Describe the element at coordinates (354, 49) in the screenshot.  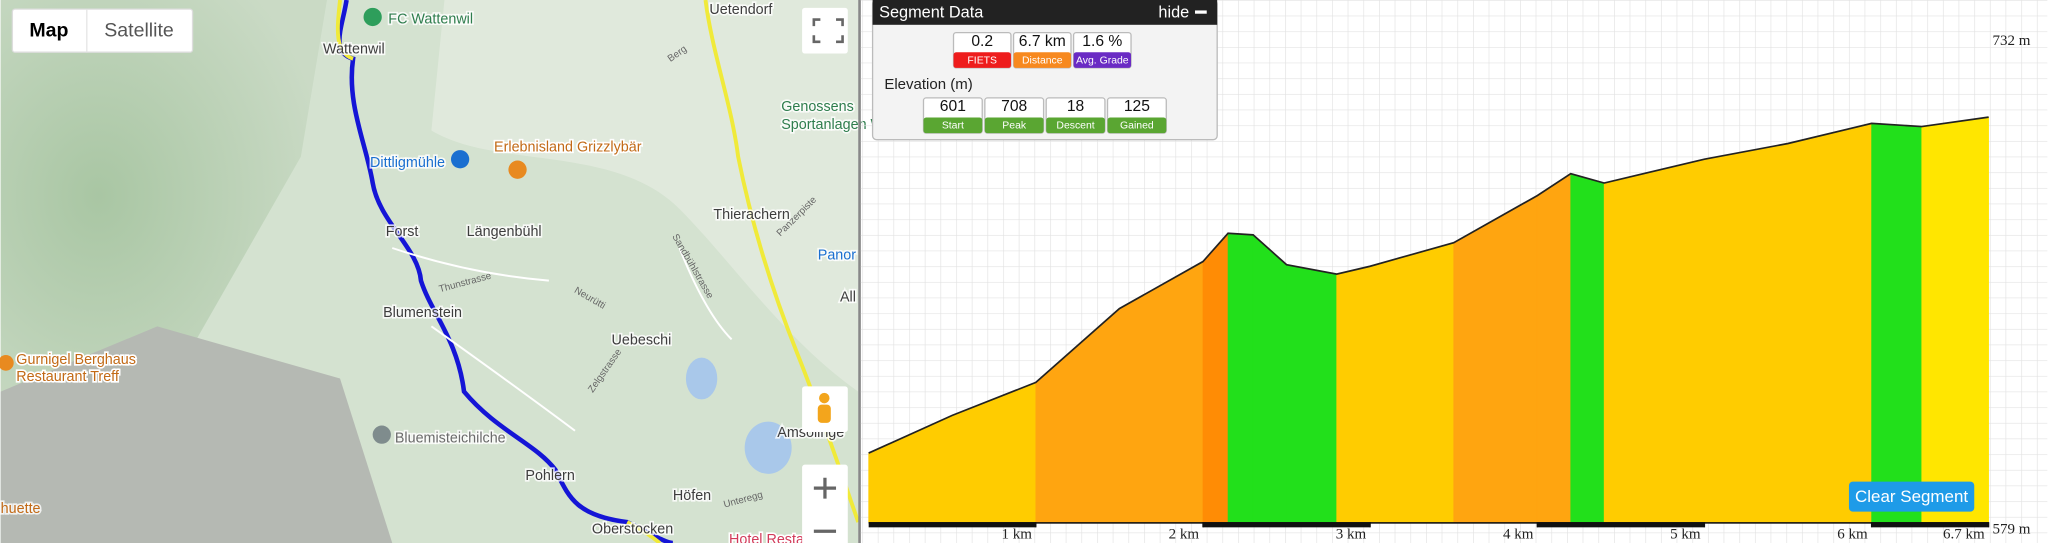
I see `map-label: Wattenwil` at that location.